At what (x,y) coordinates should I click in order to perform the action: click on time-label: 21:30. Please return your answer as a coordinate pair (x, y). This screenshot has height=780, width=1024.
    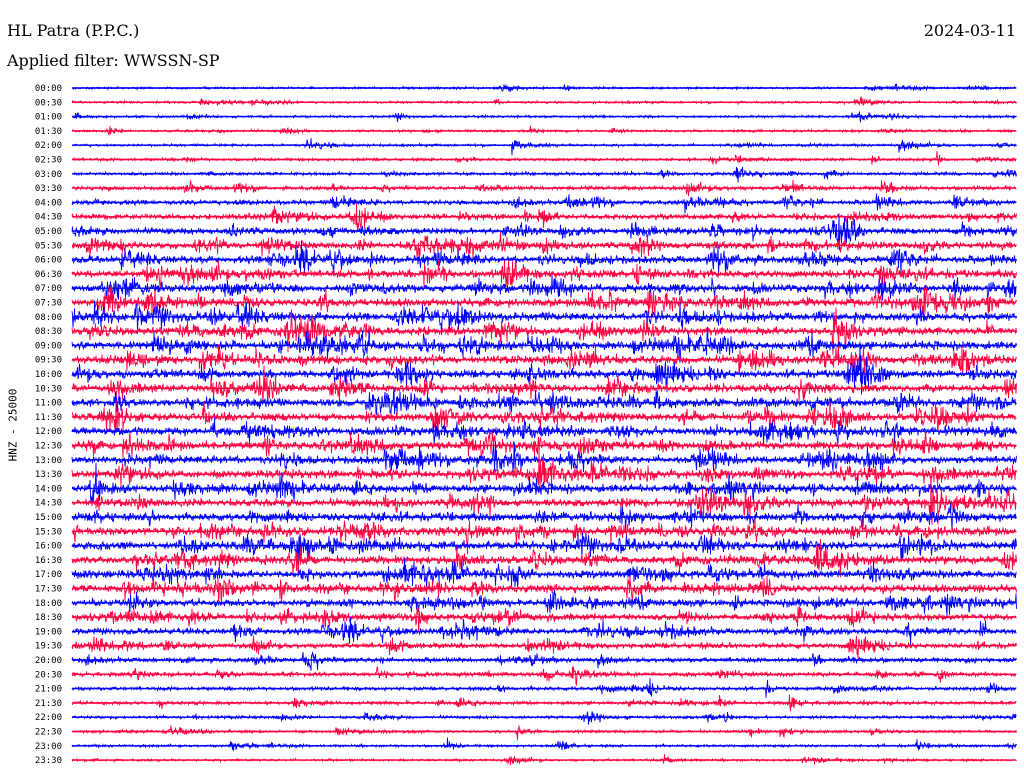
    Looking at the image, I should click on (48, 704).